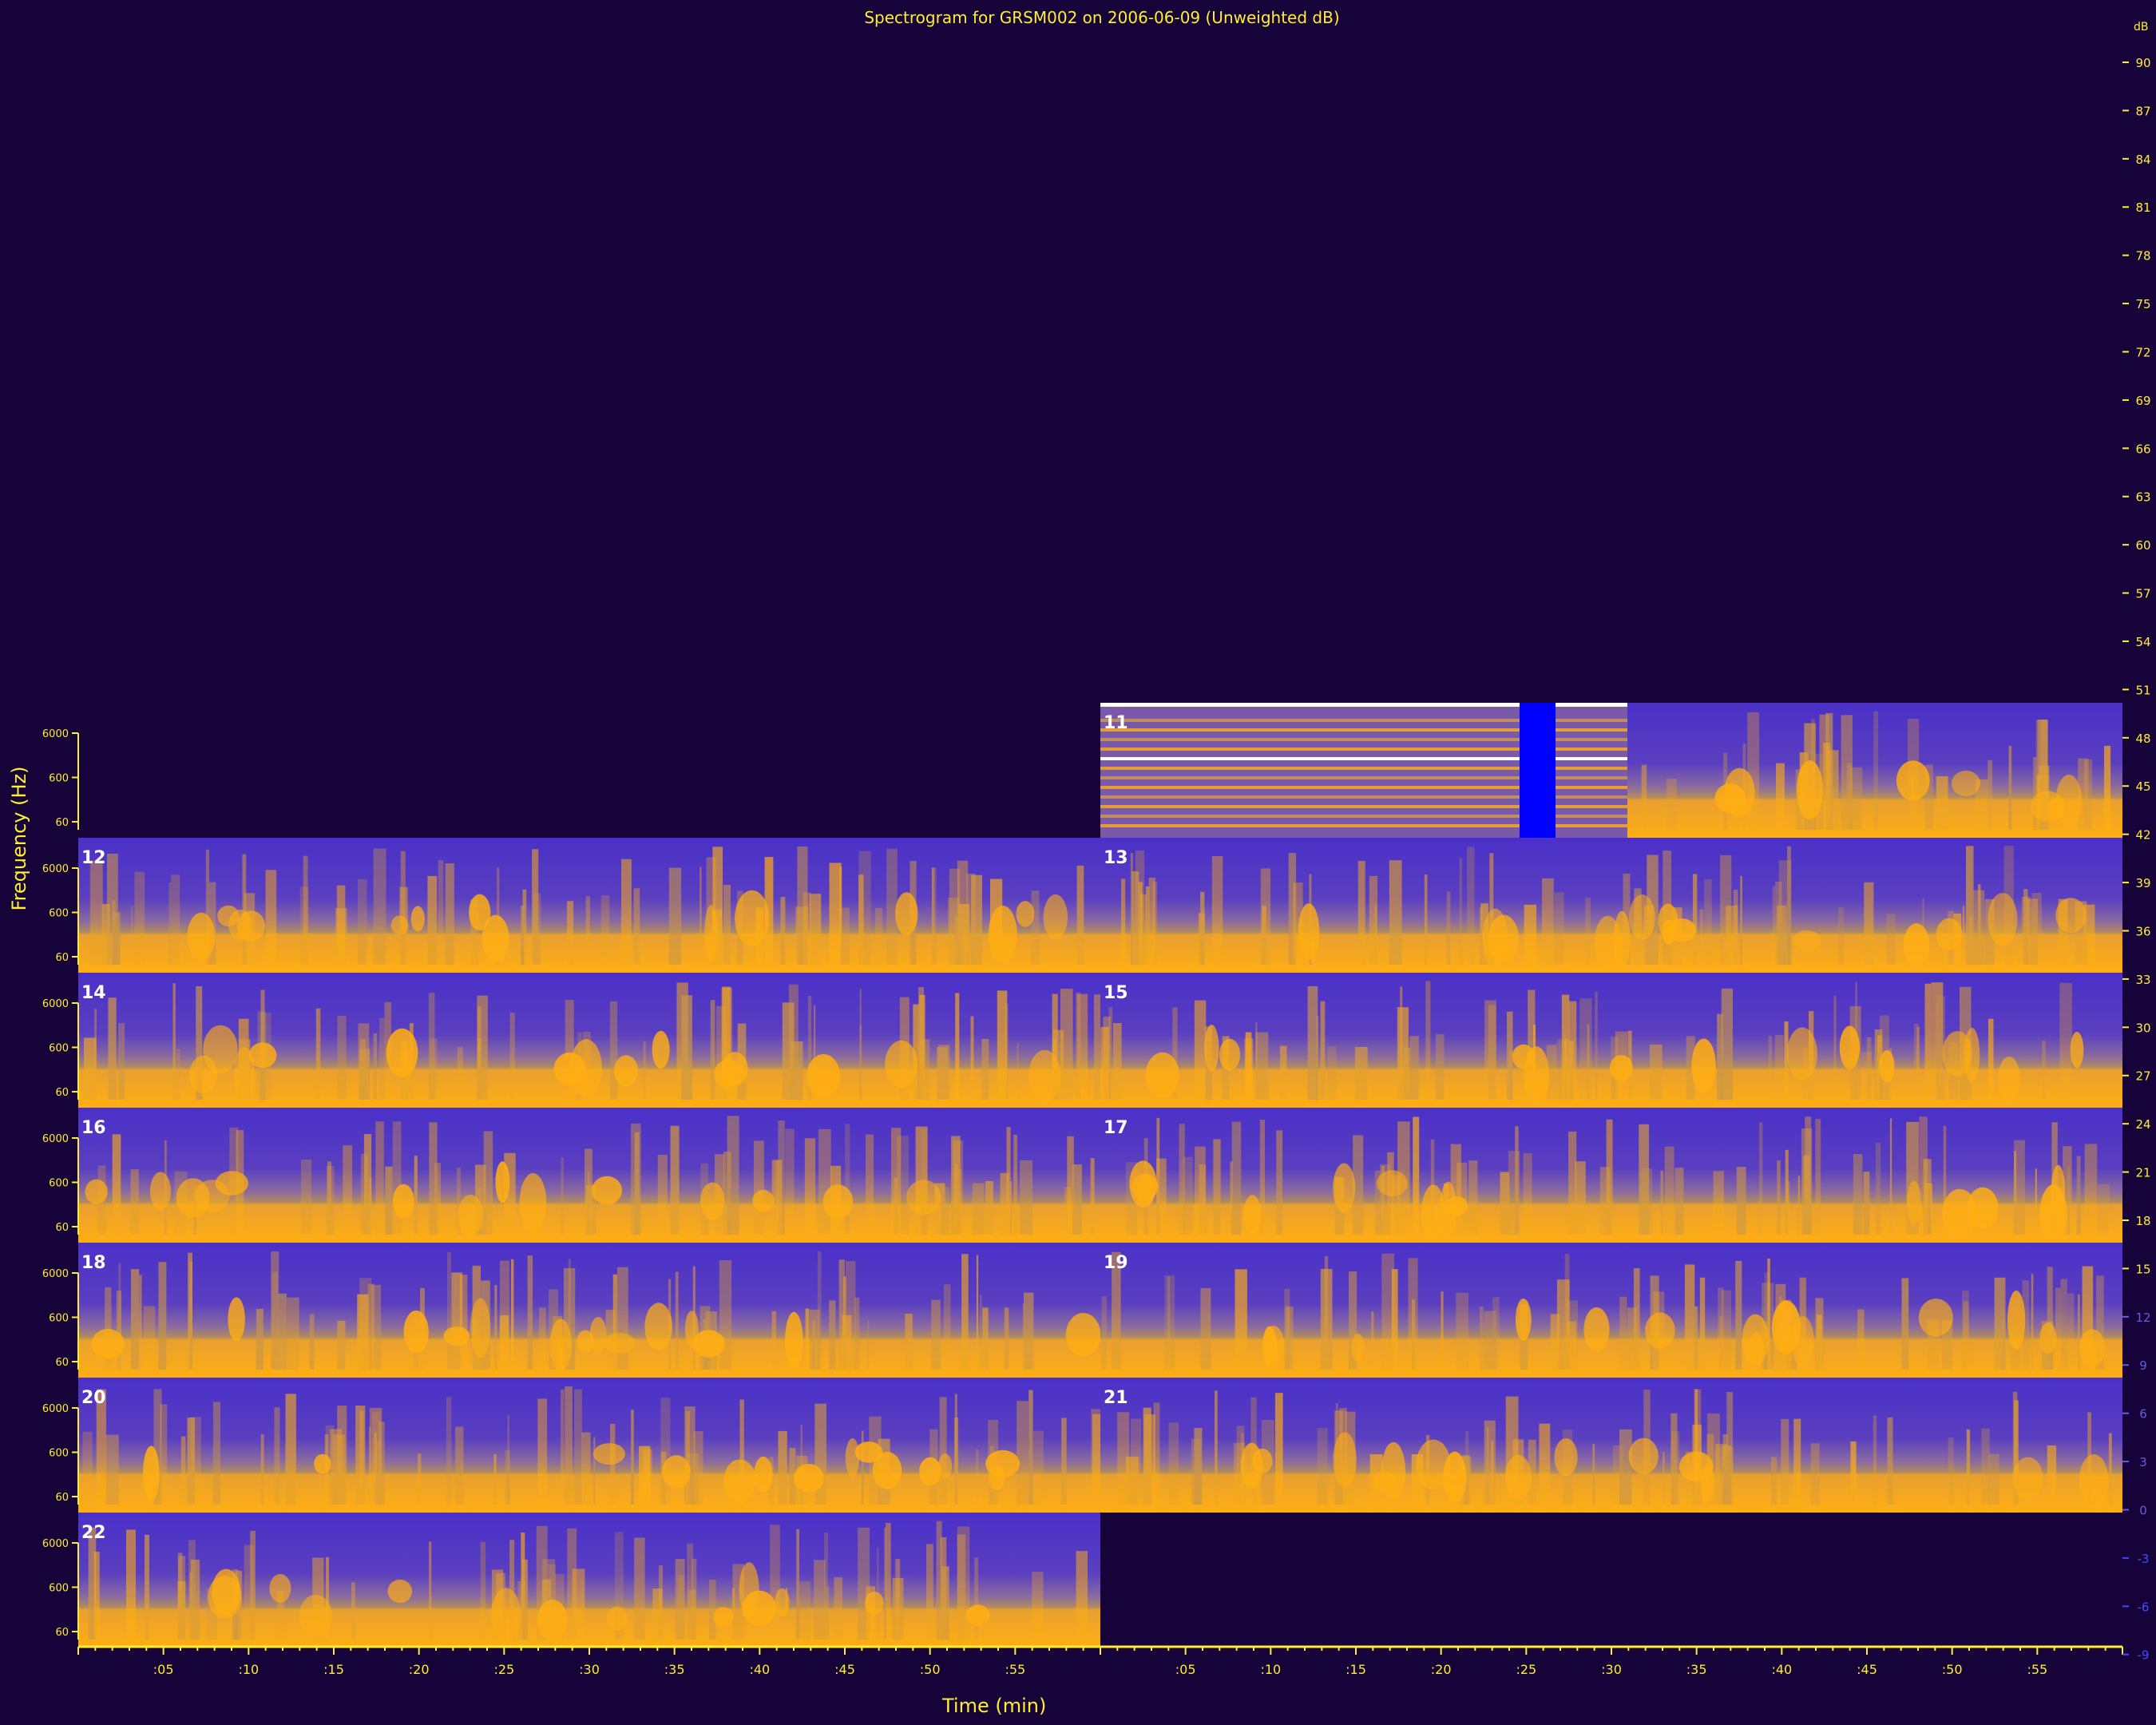  Describe the element at coordinates (248, 1670) in the screenshot. I see `x-tick-label: :10` at that location.